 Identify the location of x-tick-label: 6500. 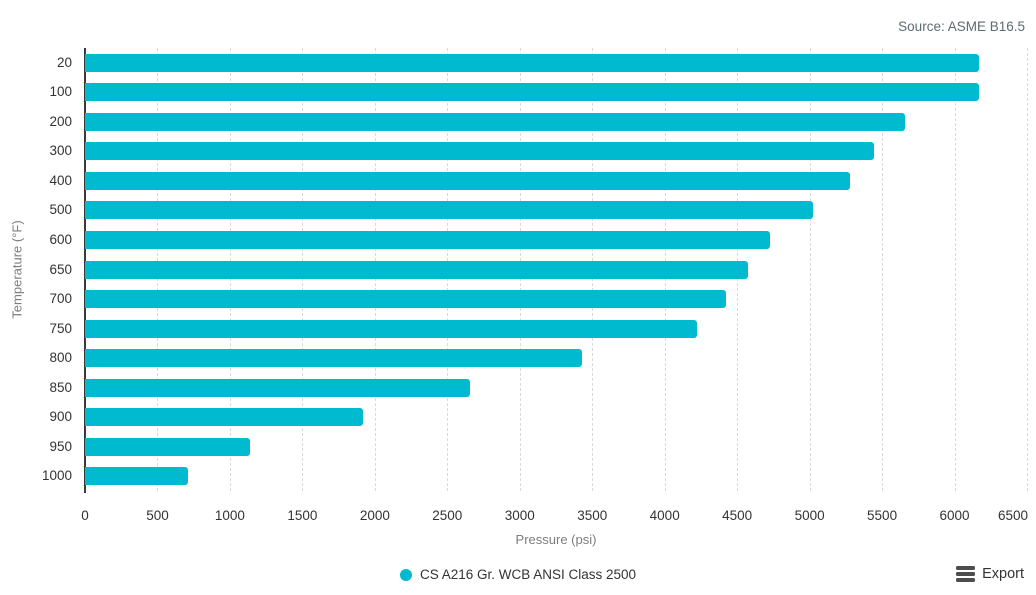
(1013, 515).